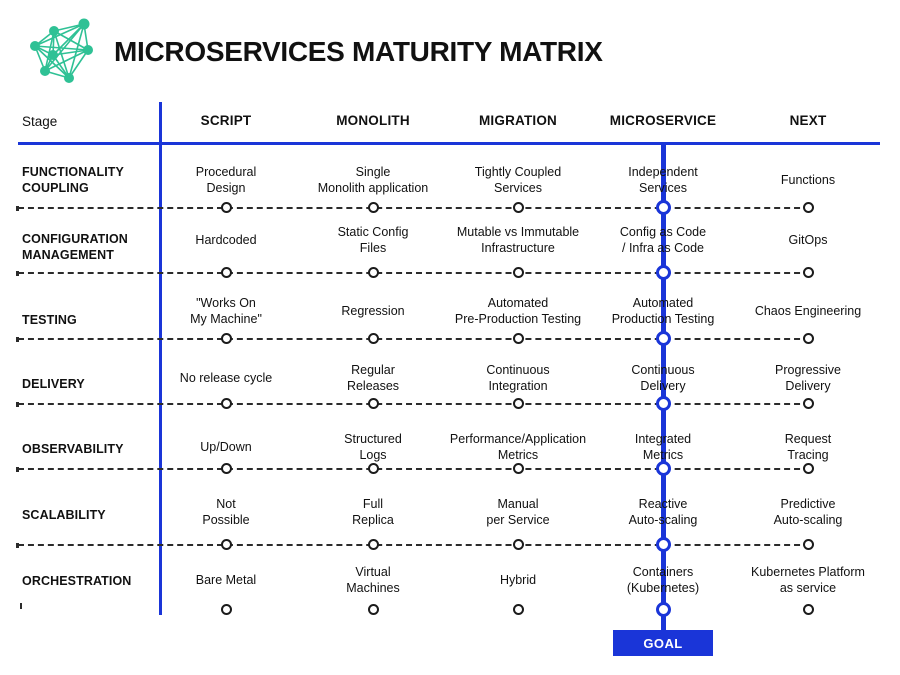 The image size is (900, 675). Describe the element at coordinates (226, 504) in the screenshot. I see `matrix-cell-line: Not` at that location.